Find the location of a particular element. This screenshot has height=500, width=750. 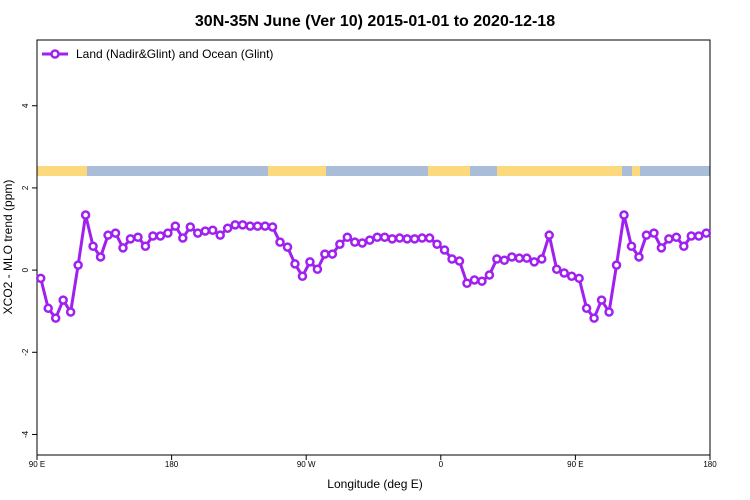

land-ocean-strip is located at coordinates (373, 171).